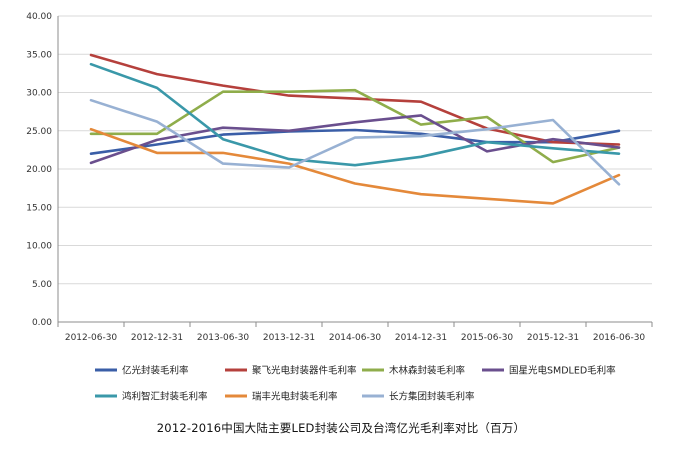 This screenshot has height=450, width=682. What do you see at coordinates (39, 17) in the screenshot?
I see `y-tick-label: 40.00` at bounding box center [39, 17].